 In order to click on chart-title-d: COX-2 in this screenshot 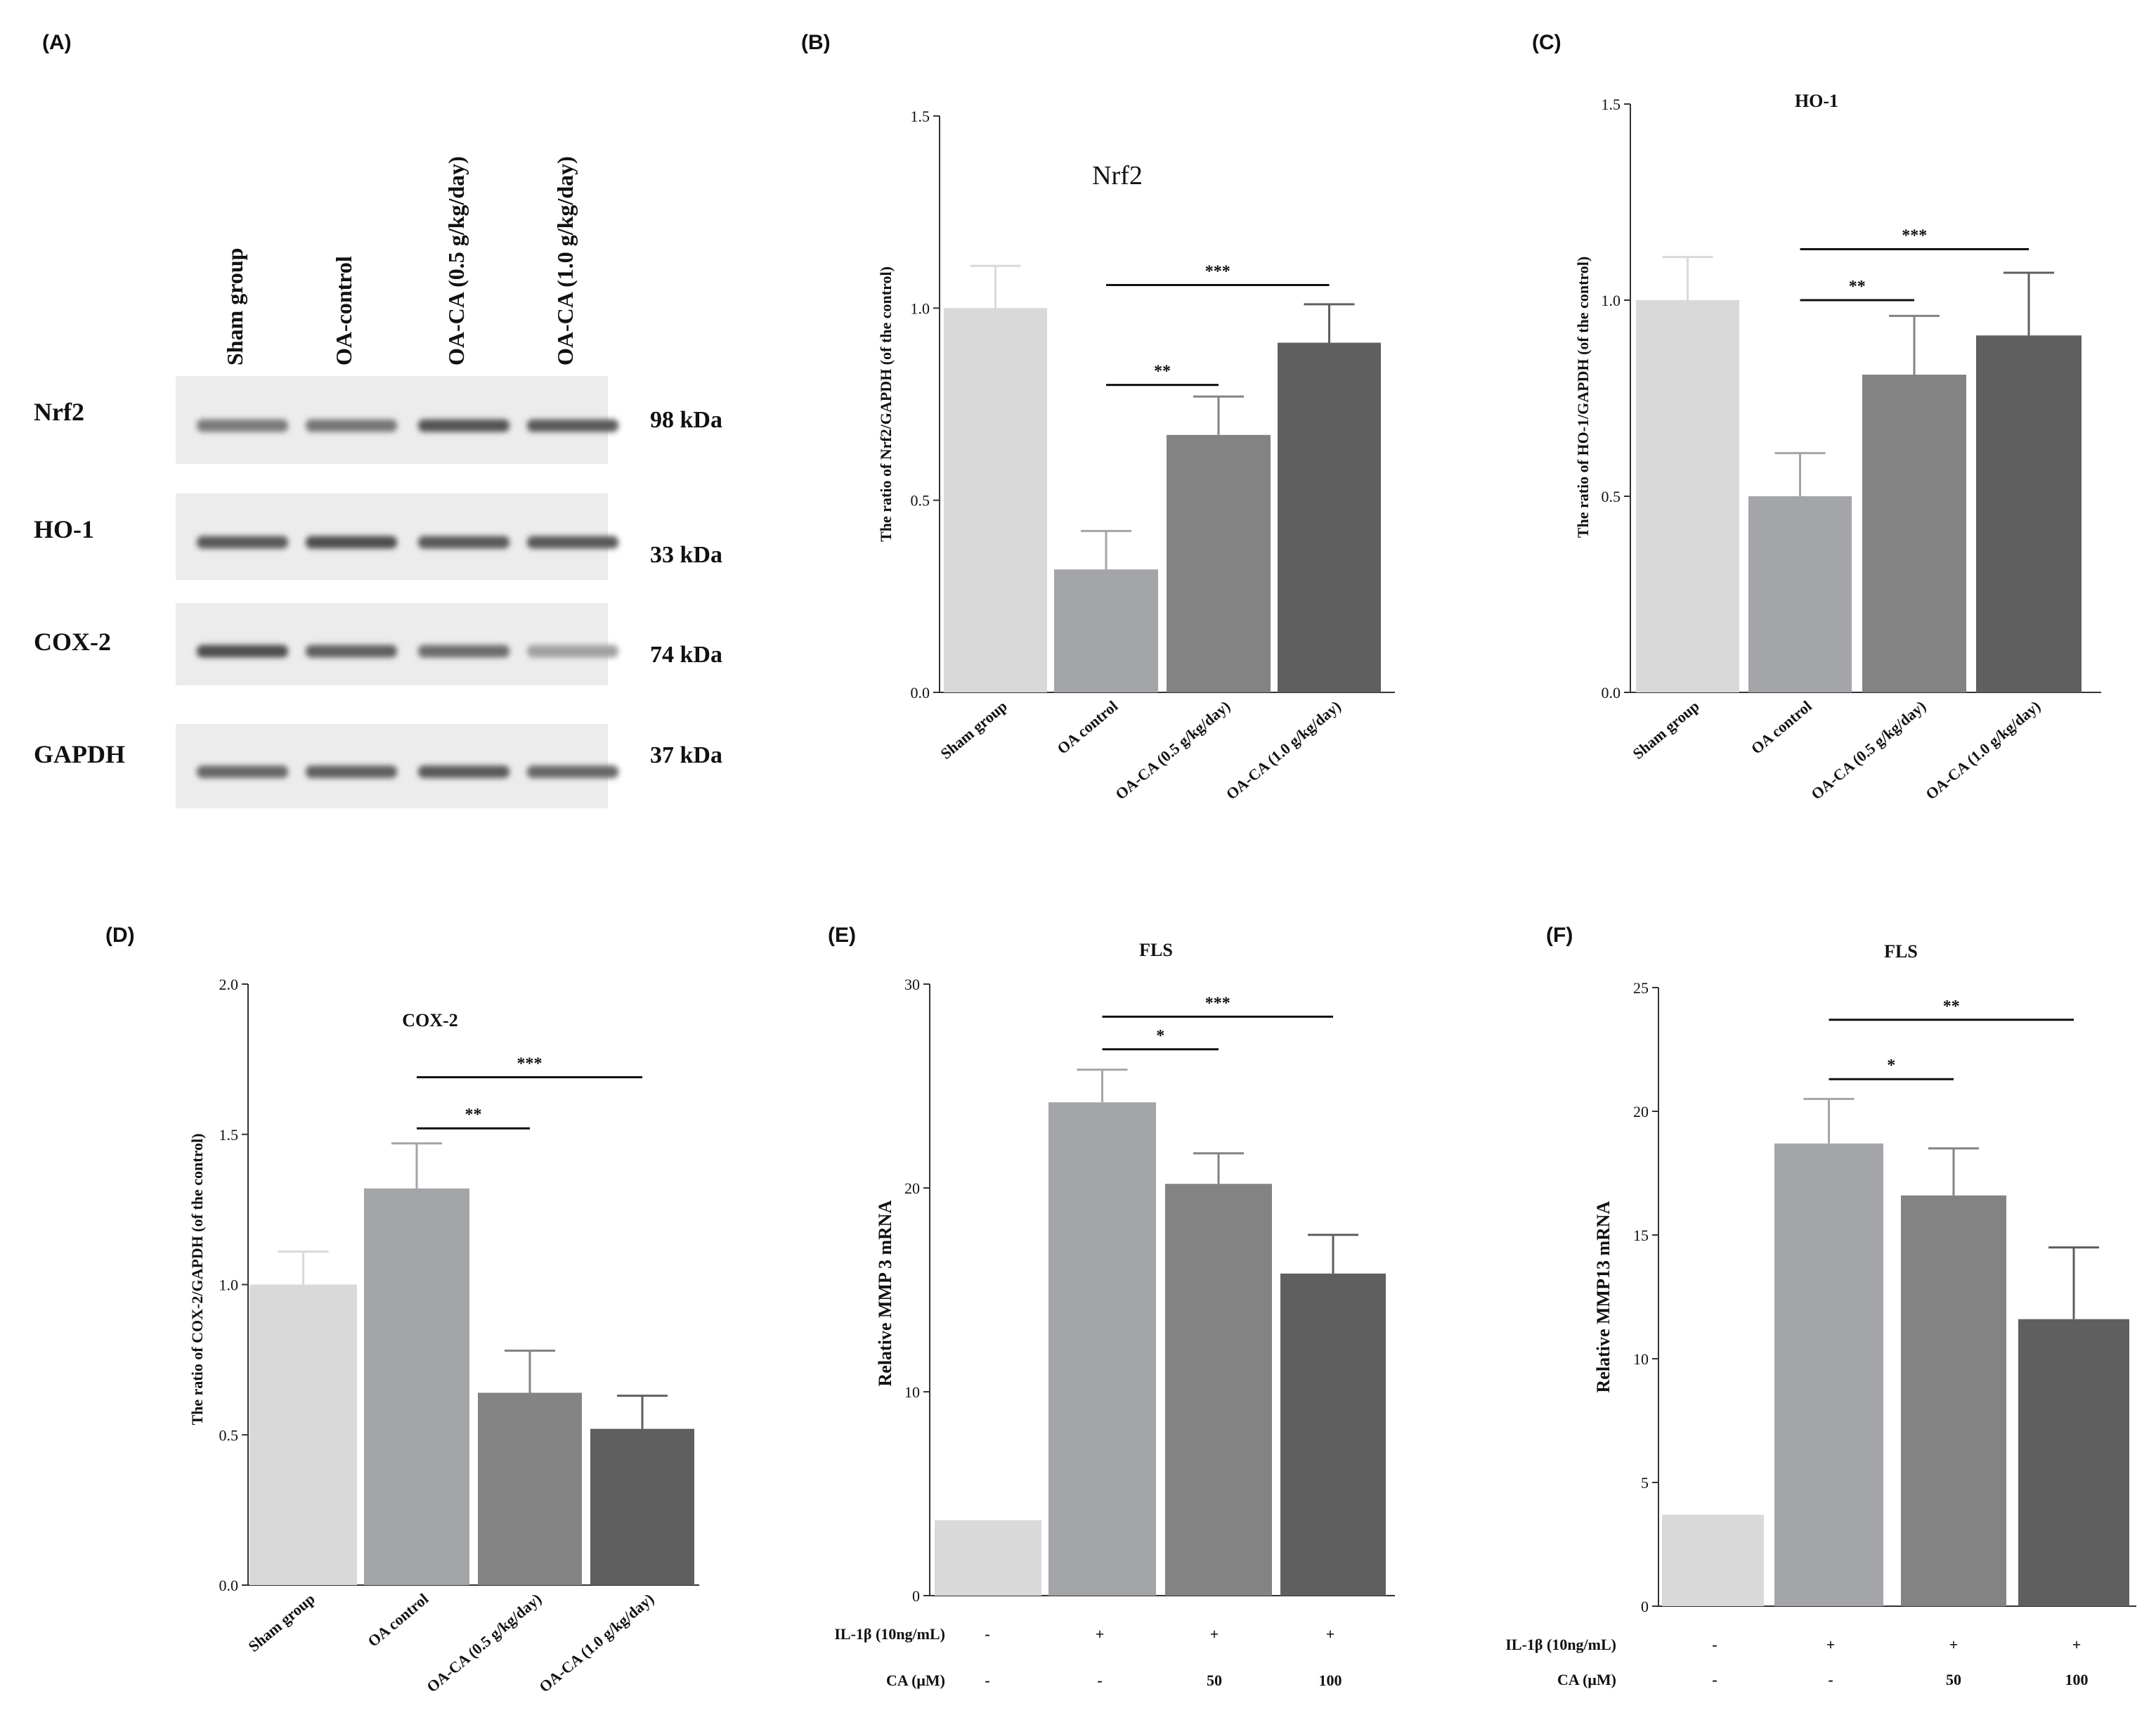, I will do `click(429, 1020)`.